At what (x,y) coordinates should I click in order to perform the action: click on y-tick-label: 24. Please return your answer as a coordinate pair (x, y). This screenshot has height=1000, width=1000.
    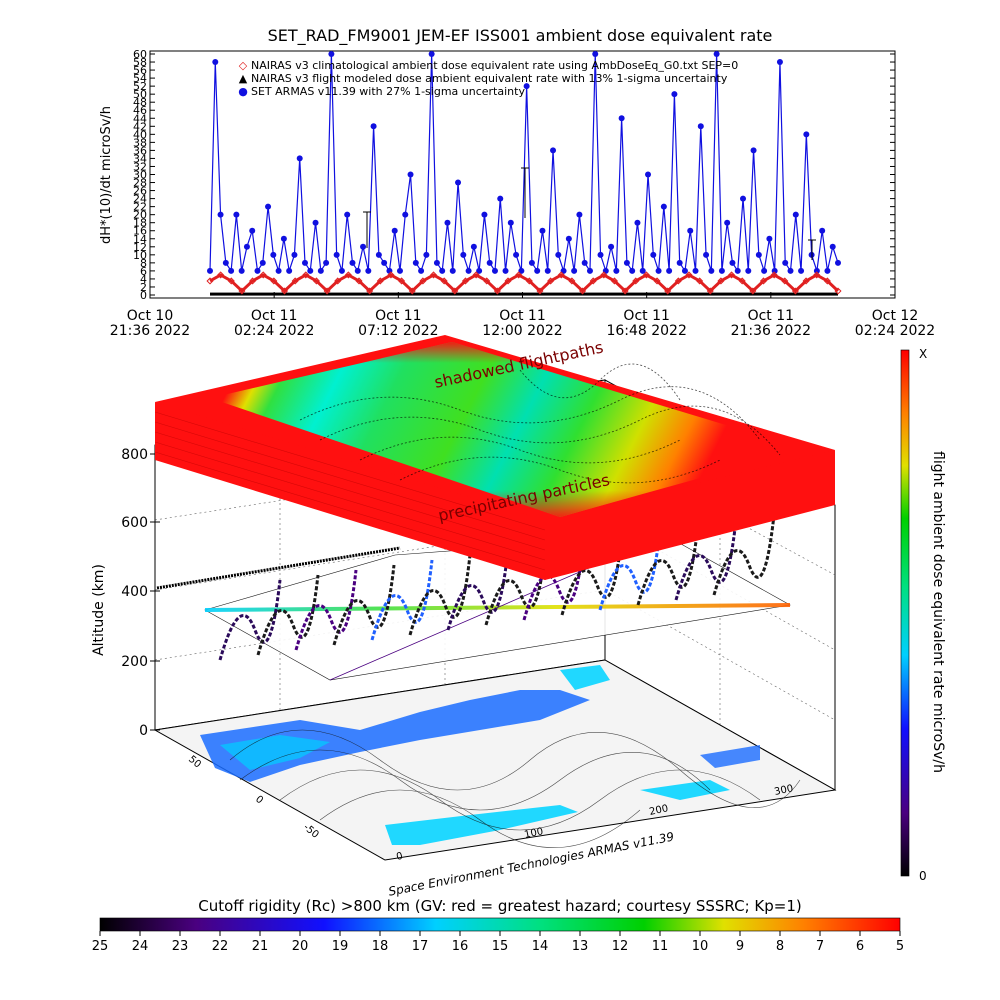
    Looking at the image, I should click on (140, 199).